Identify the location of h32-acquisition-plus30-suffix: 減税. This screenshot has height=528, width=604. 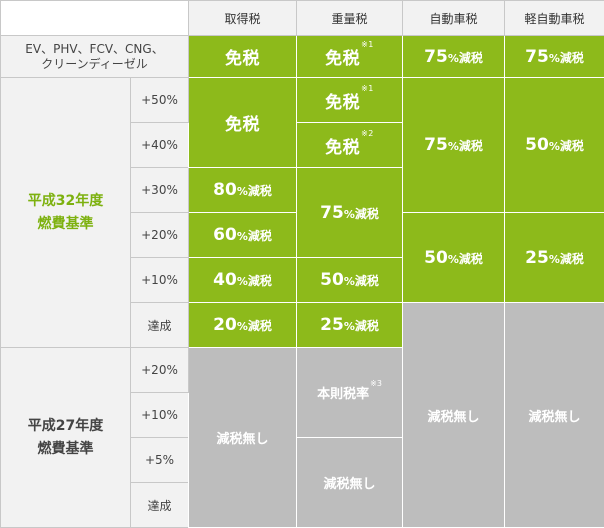
(260, 191).